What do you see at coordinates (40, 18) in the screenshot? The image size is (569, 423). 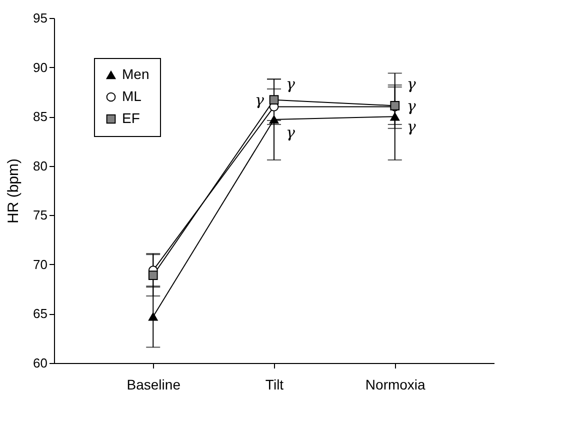 I see `y-tick-label: 95` at bounding box center [40, 18].